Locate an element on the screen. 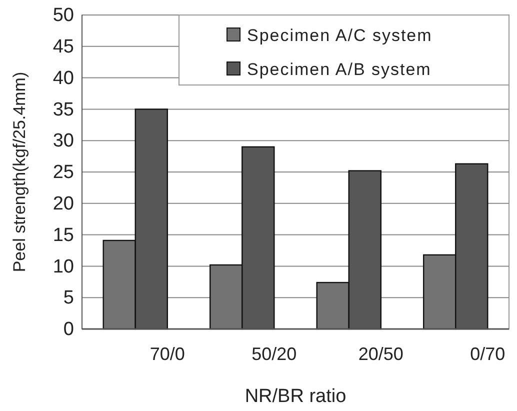 This screenshot has height=411, width=517. y-tick-label: 20 is located at coordinates (63, 203).